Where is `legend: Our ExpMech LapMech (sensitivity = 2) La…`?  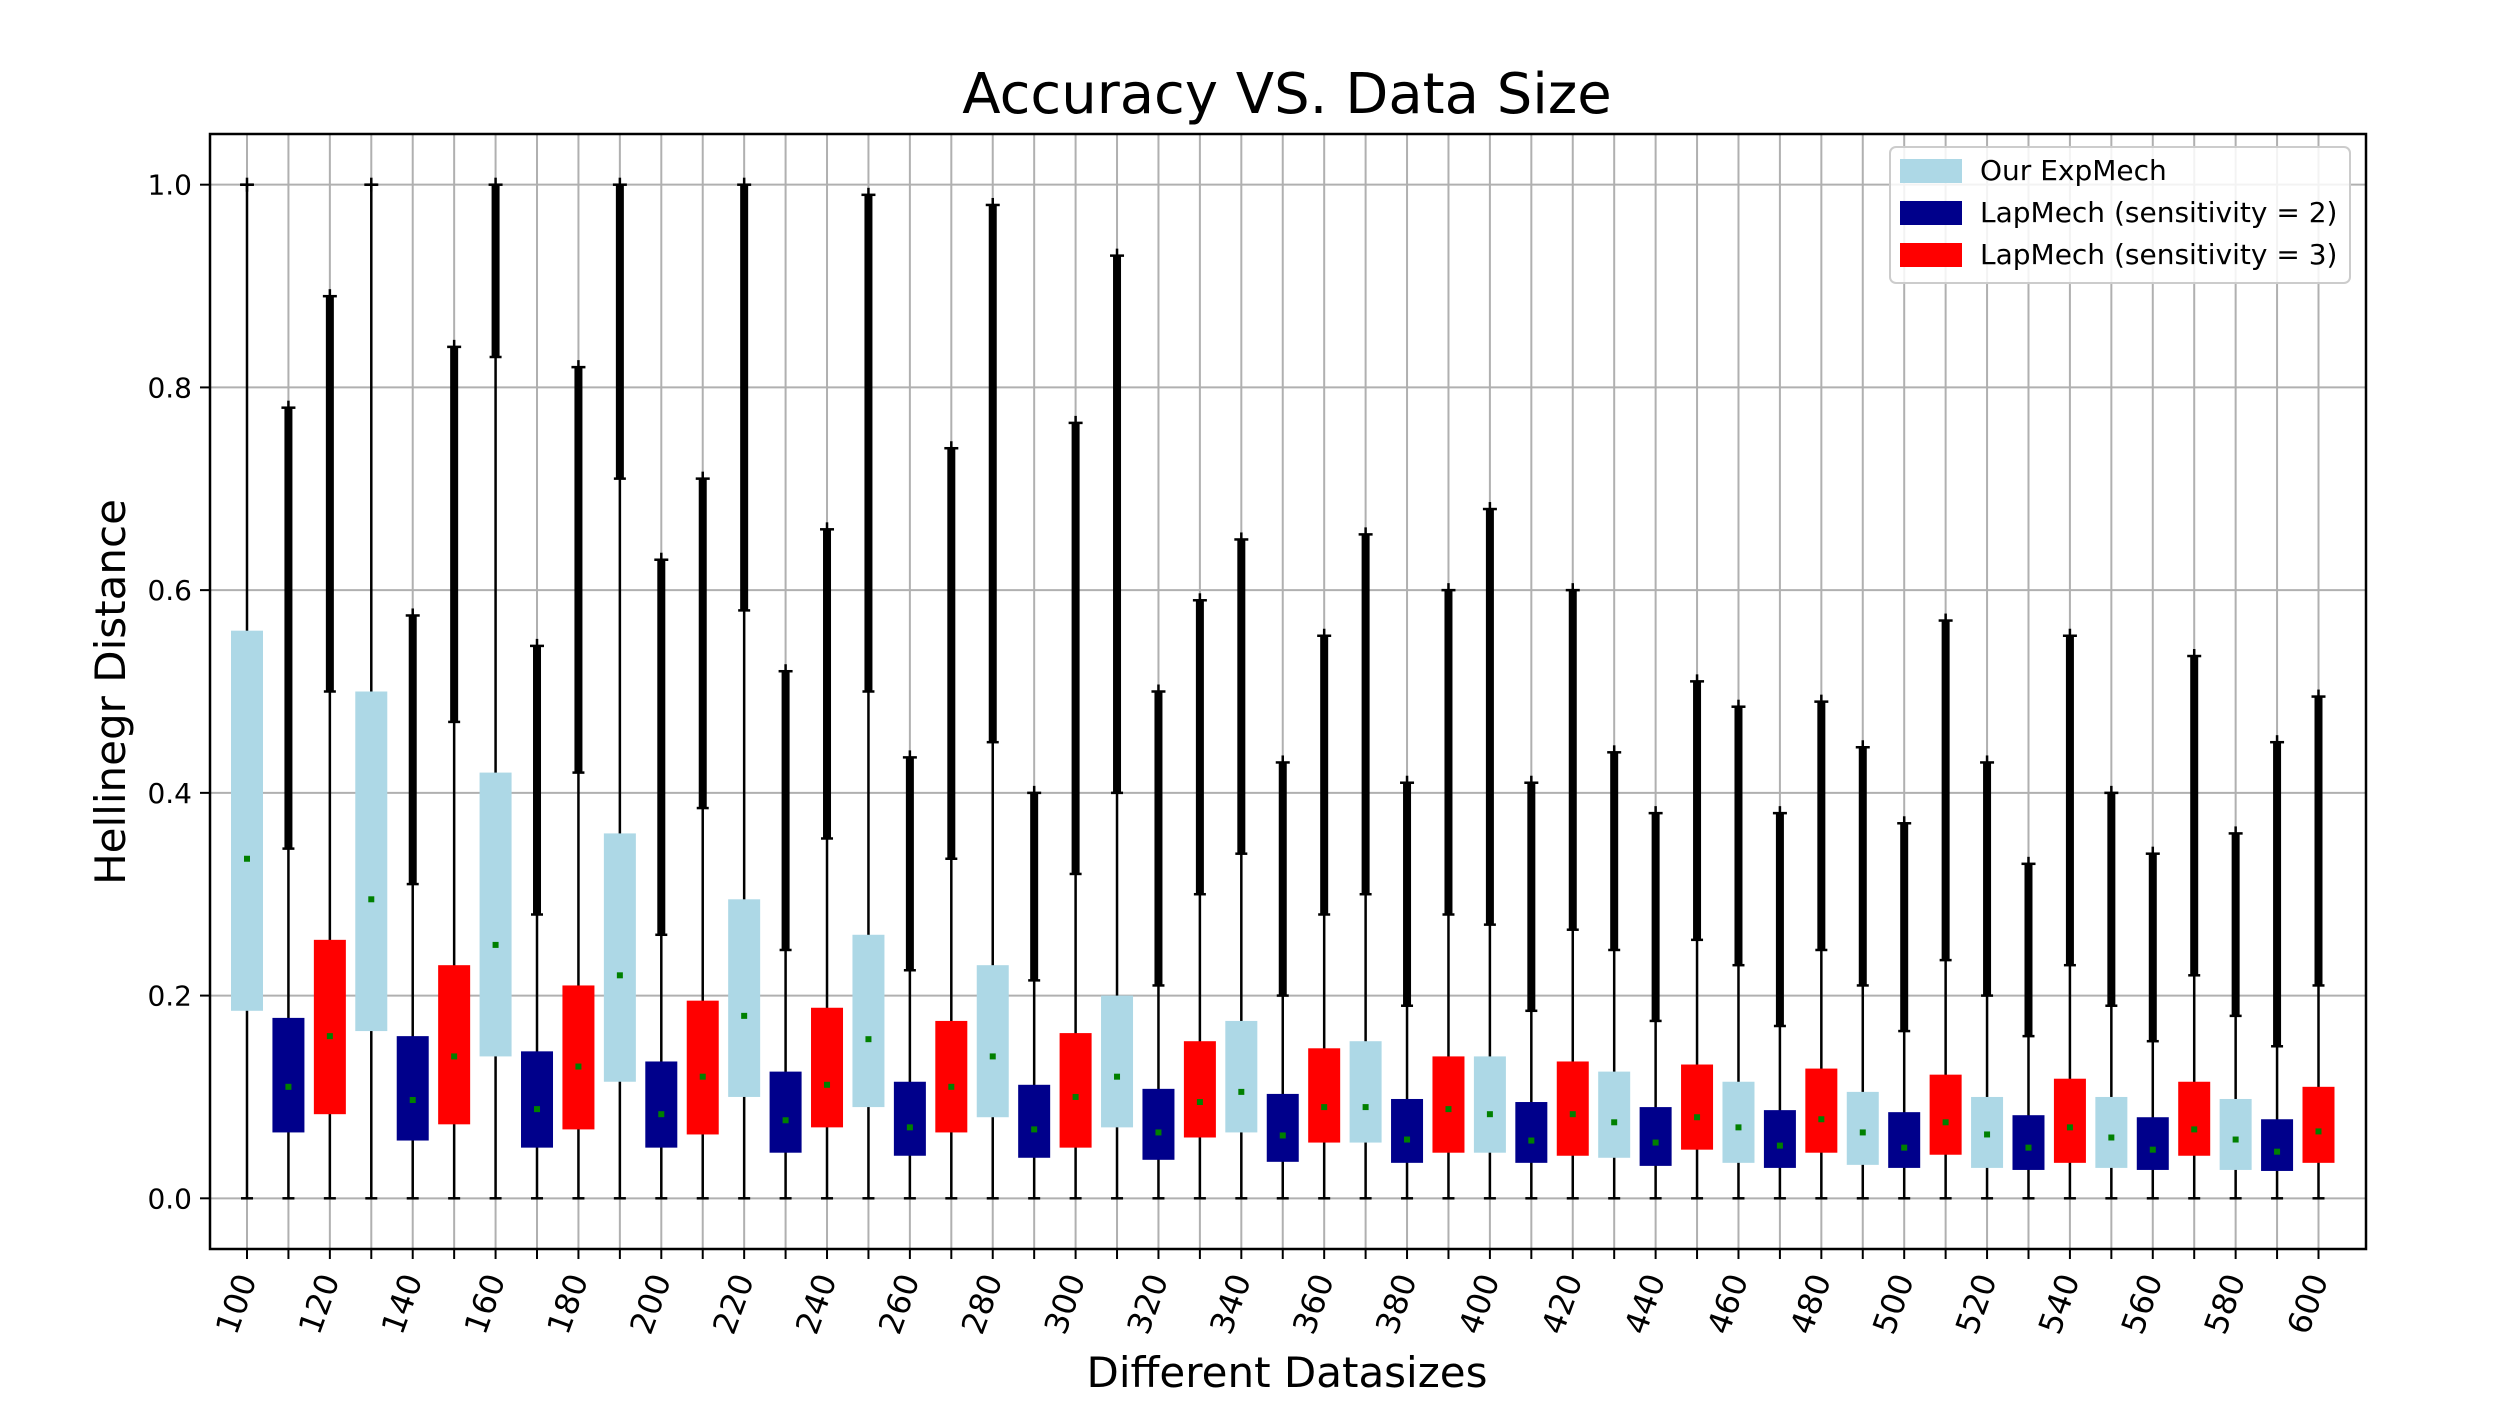
legend: Our ExpMech LapMech (sensitivity = 2) La… is located at coordinates (2120, 215).